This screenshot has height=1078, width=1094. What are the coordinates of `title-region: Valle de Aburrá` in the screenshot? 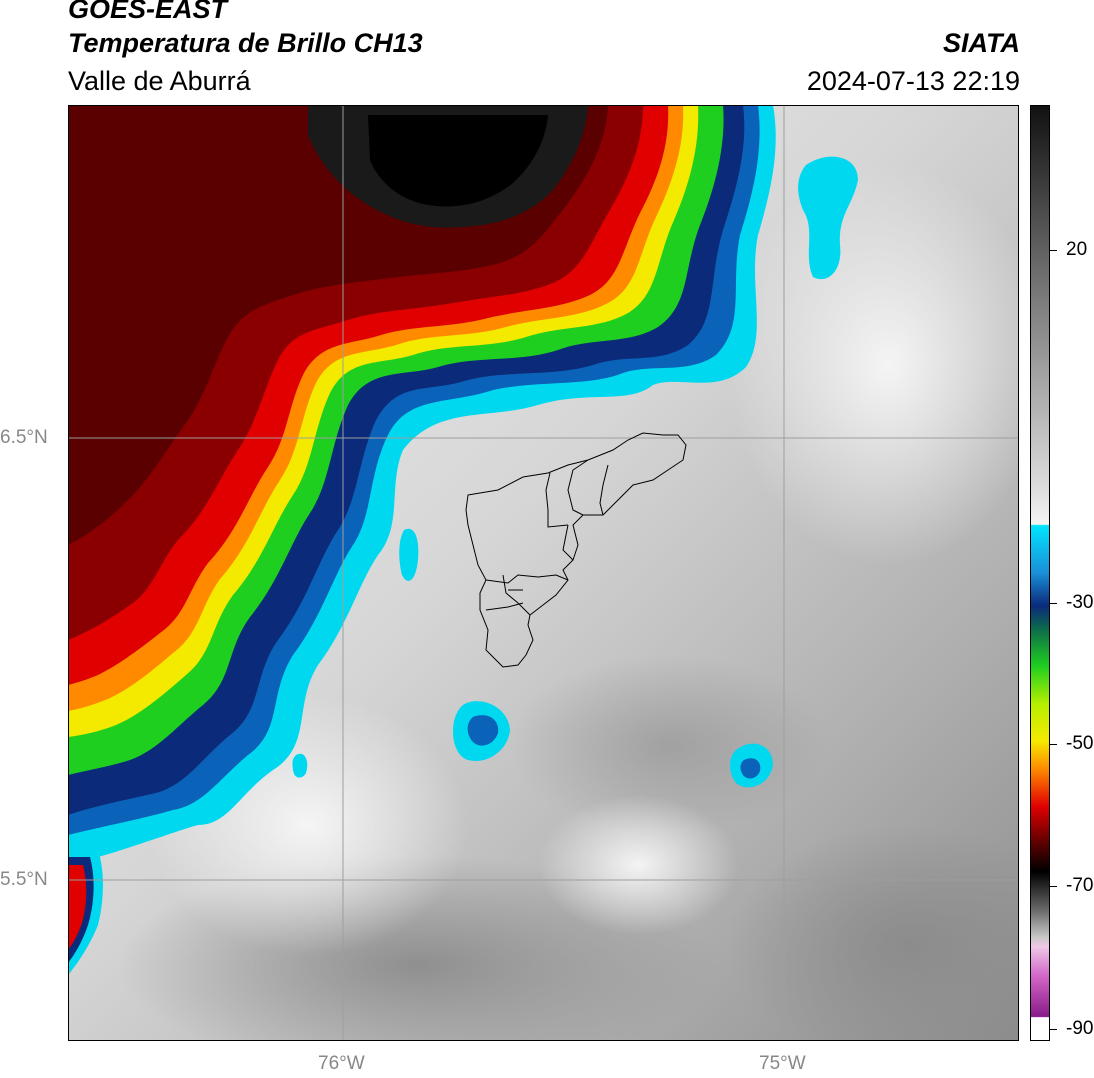 It's located at (159, 81).